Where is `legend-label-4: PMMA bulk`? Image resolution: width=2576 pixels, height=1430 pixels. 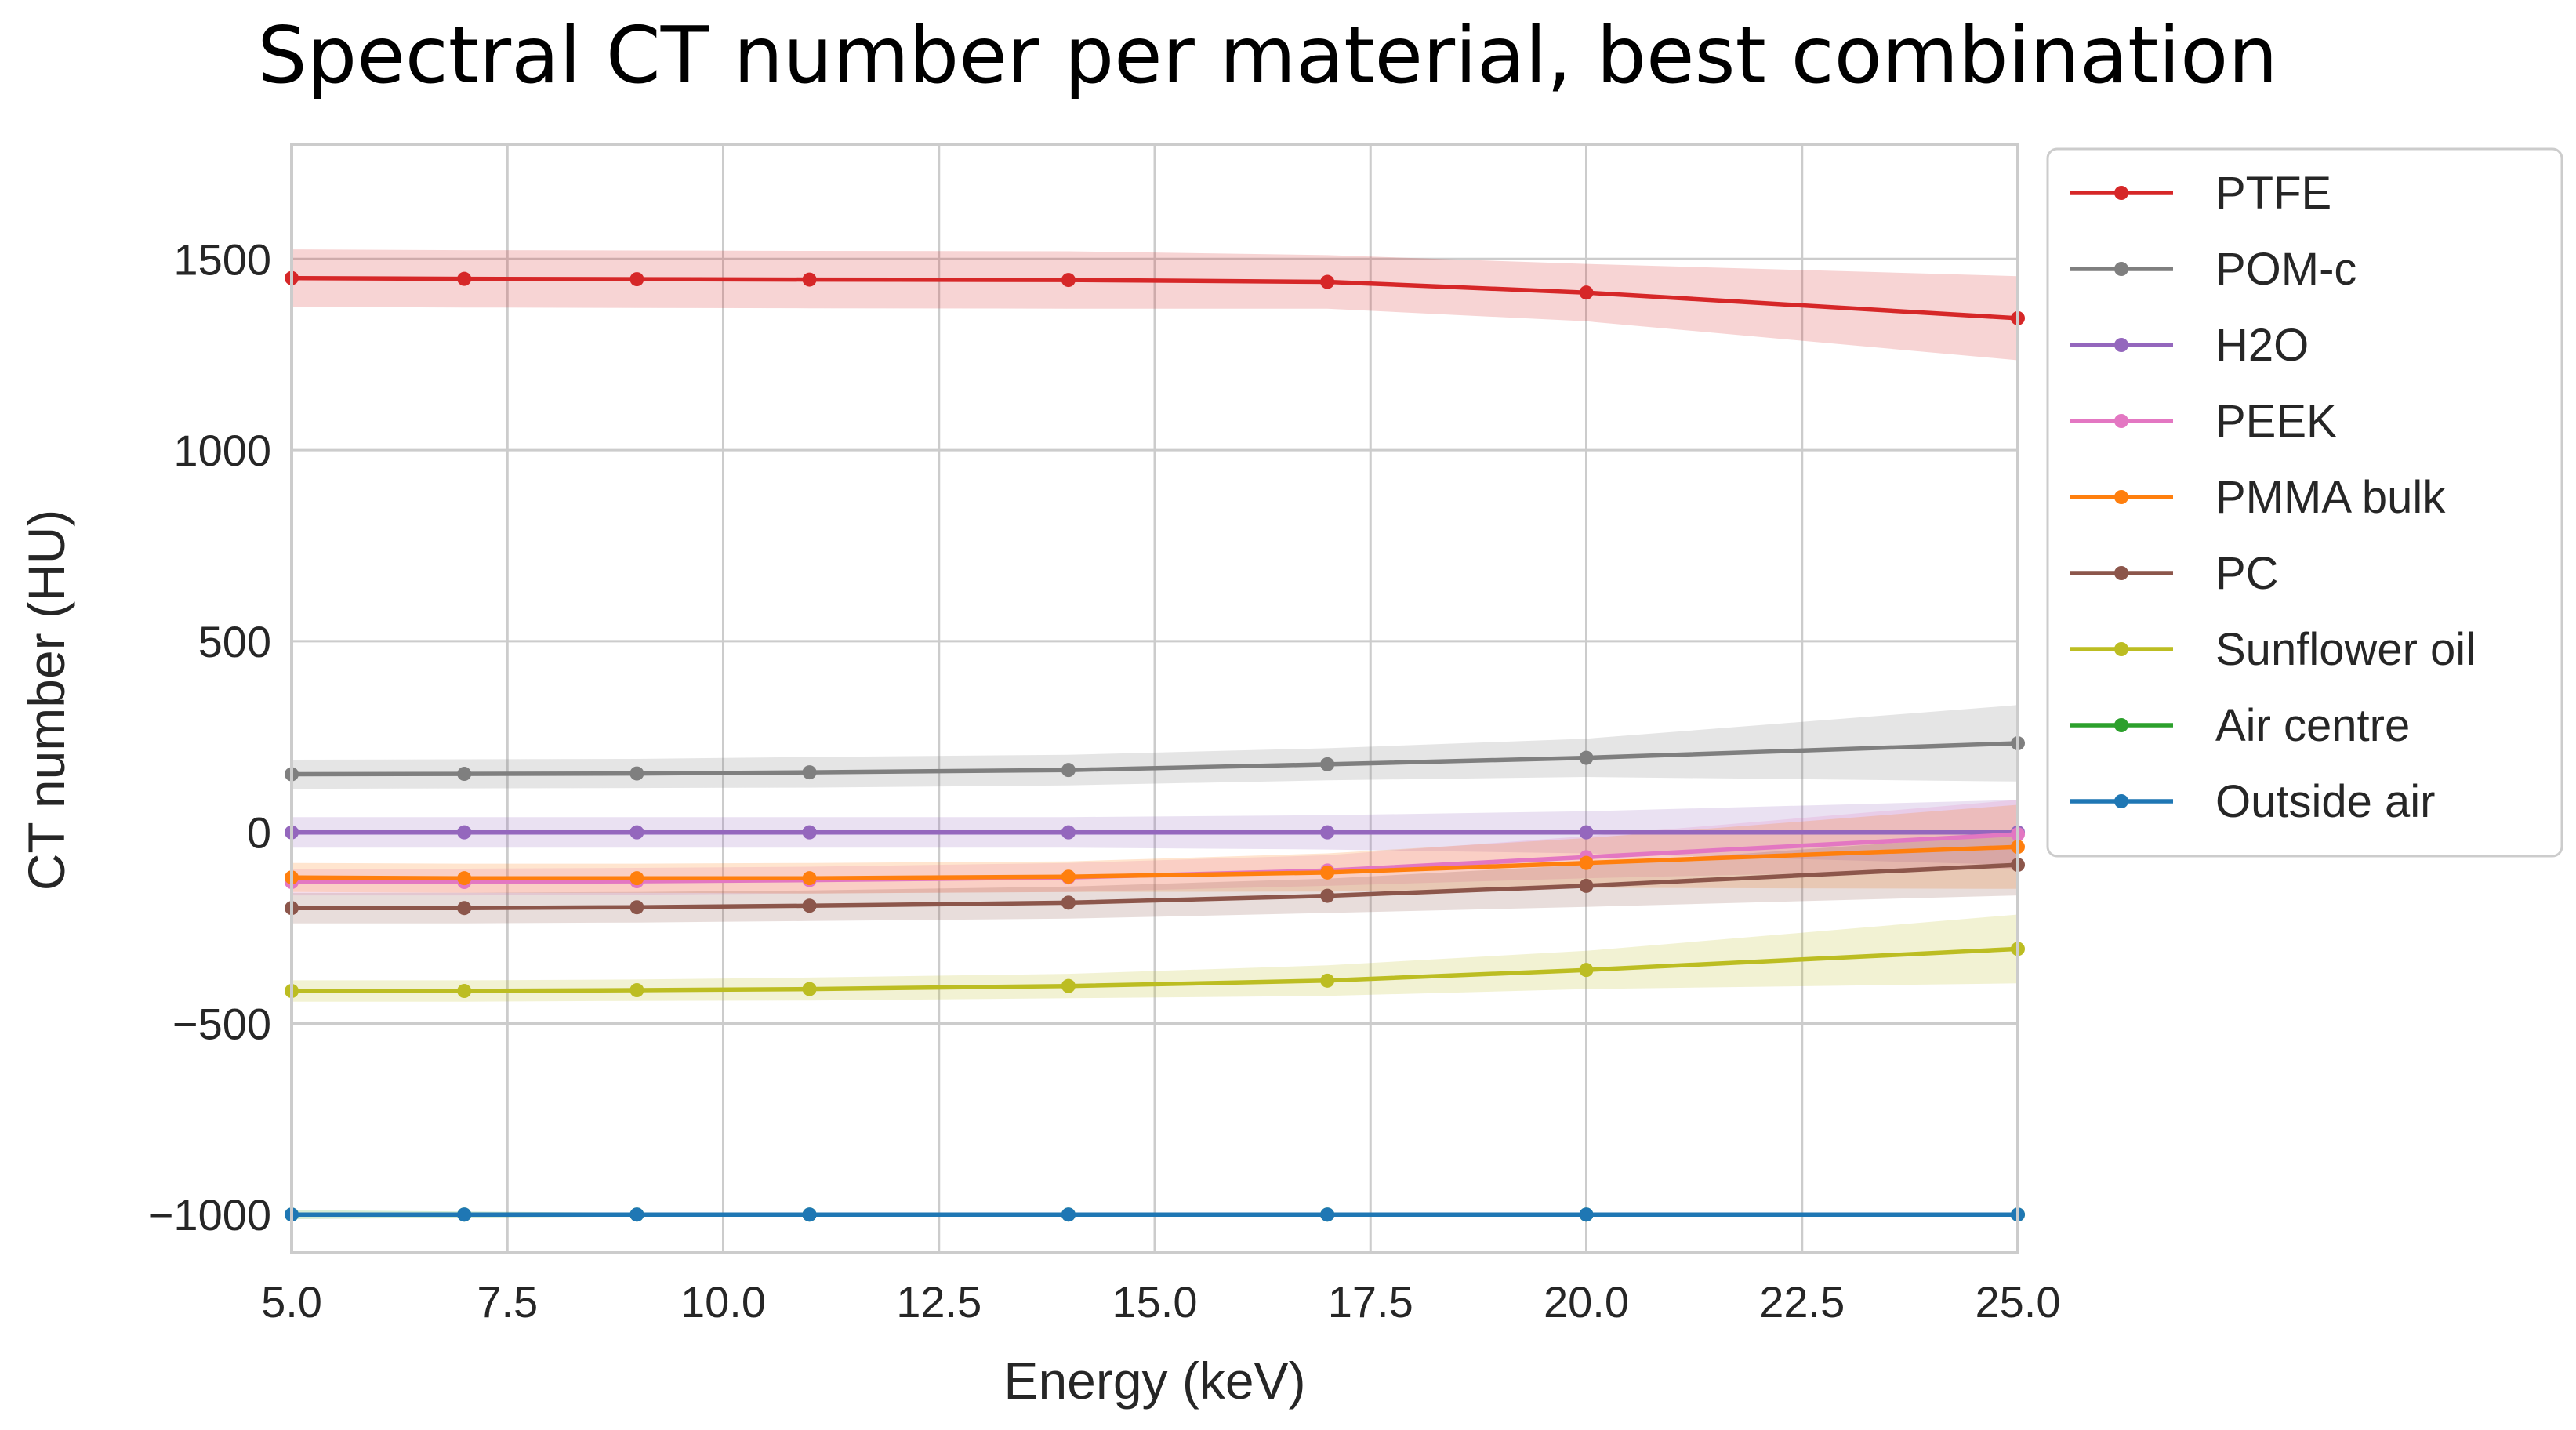
legend-label-4: PMMA bulk is located at coordinates (2331, 497).